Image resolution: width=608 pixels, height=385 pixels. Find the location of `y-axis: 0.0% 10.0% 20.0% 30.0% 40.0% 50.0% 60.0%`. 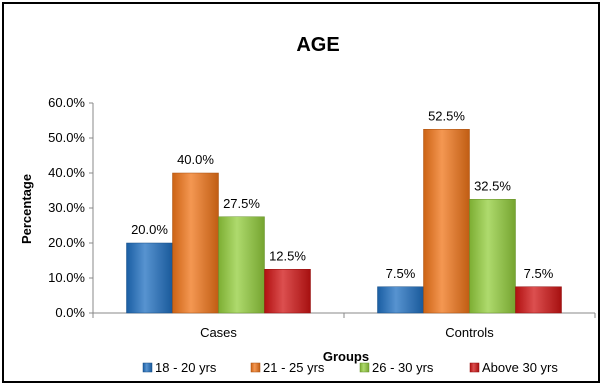

y-axis: 0.0% 10.0% 20.0% 30.0% 40.0% 50.0% 60.0% is located at coordinates (71, 207).